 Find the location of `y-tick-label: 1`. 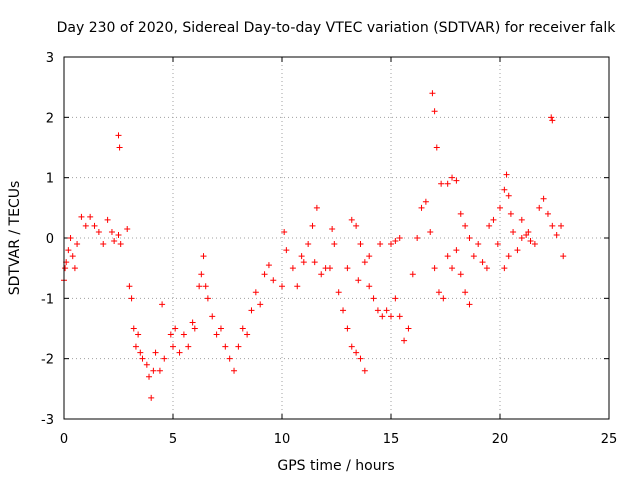

y-tick-label: 1 is located at coordinates (50, 179).